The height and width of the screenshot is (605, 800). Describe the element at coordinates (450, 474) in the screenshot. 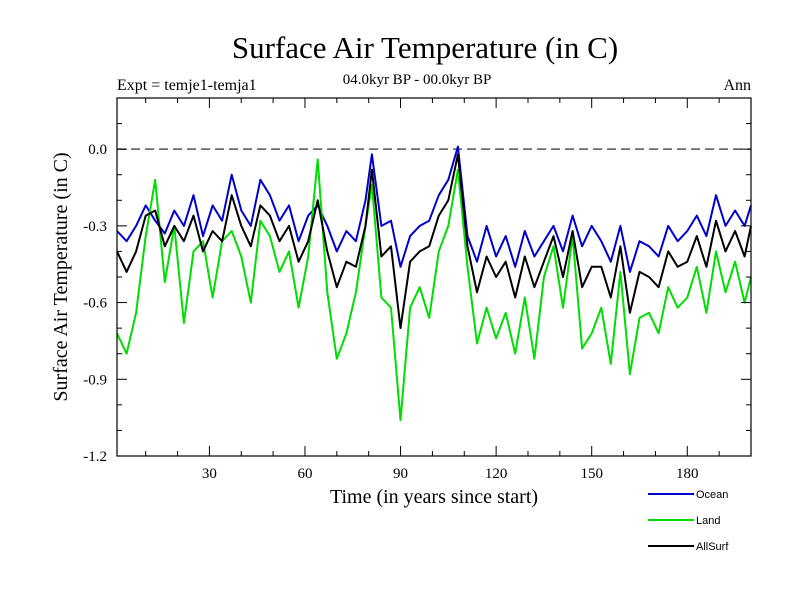

I see `x-tick-labels: 30 60 90 120 150 180` at that location.